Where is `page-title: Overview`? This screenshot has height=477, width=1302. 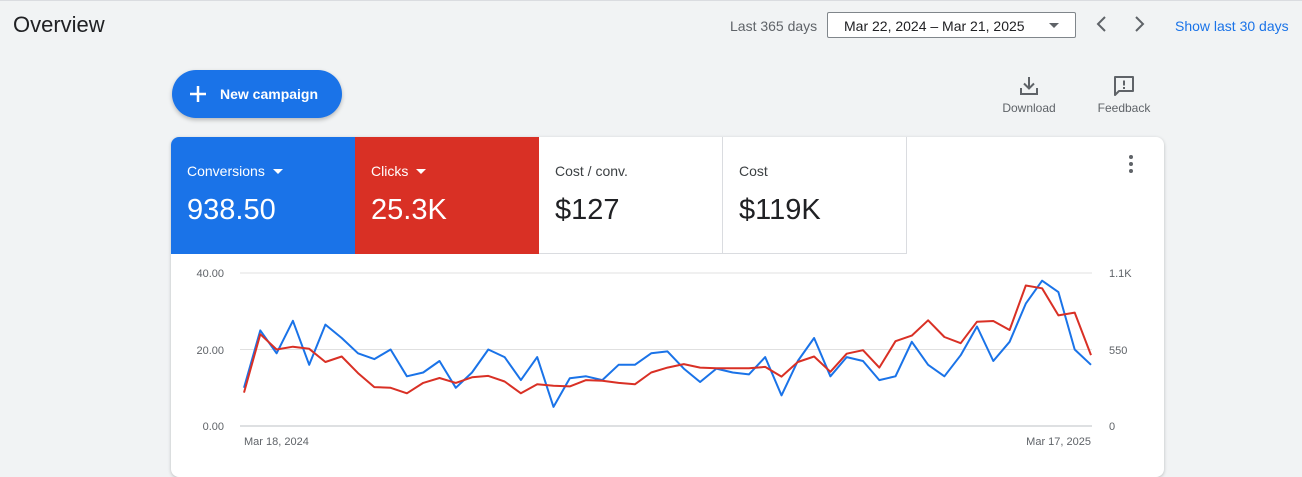
page-title: Overview is located at coordinates (59, 24).